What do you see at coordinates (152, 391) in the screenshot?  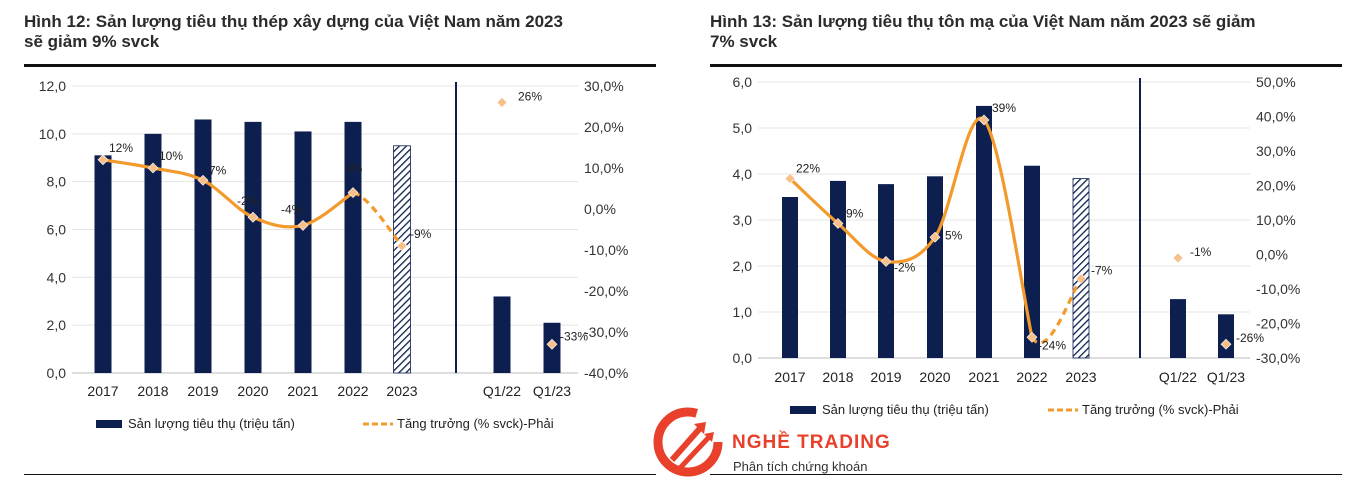 I see `chart-1-category-label: 2018` at bounding box center [152, 391].